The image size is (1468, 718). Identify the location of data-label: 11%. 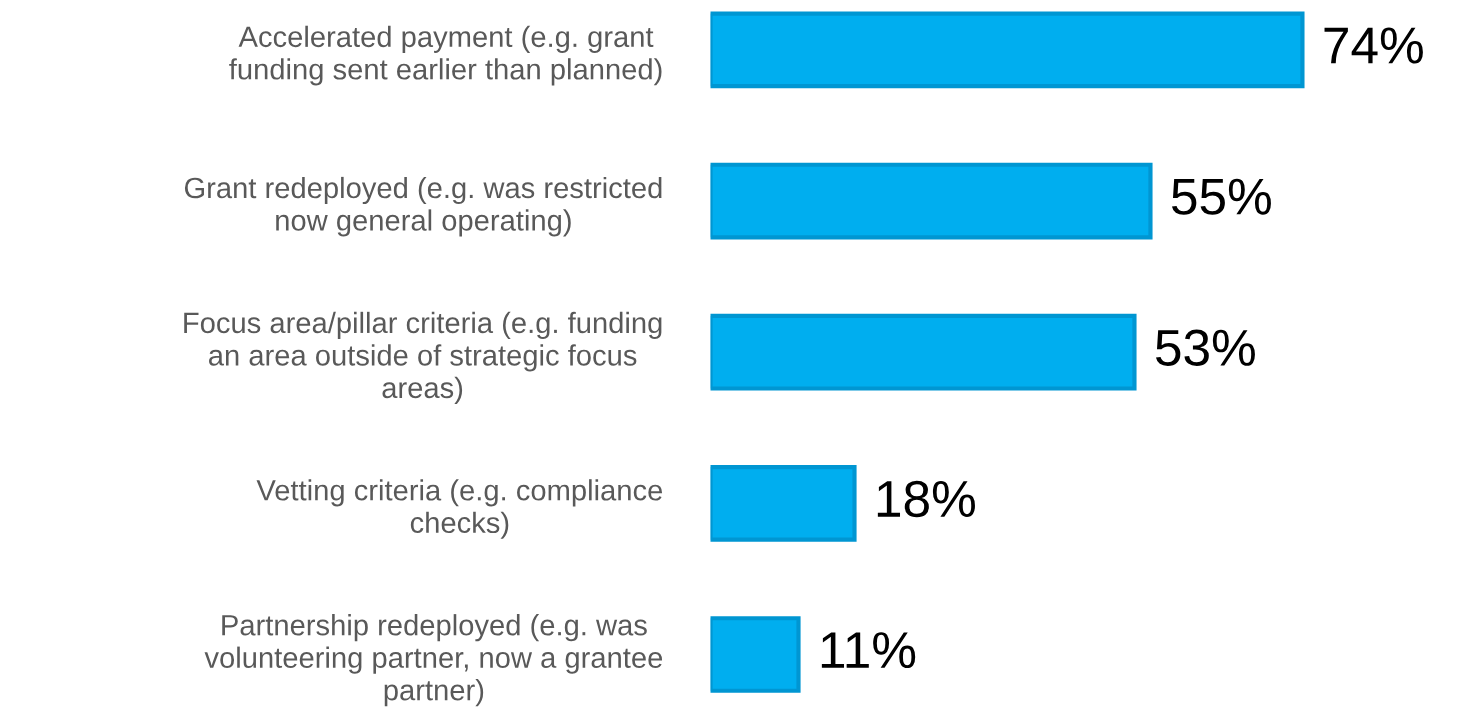
(868, 650).